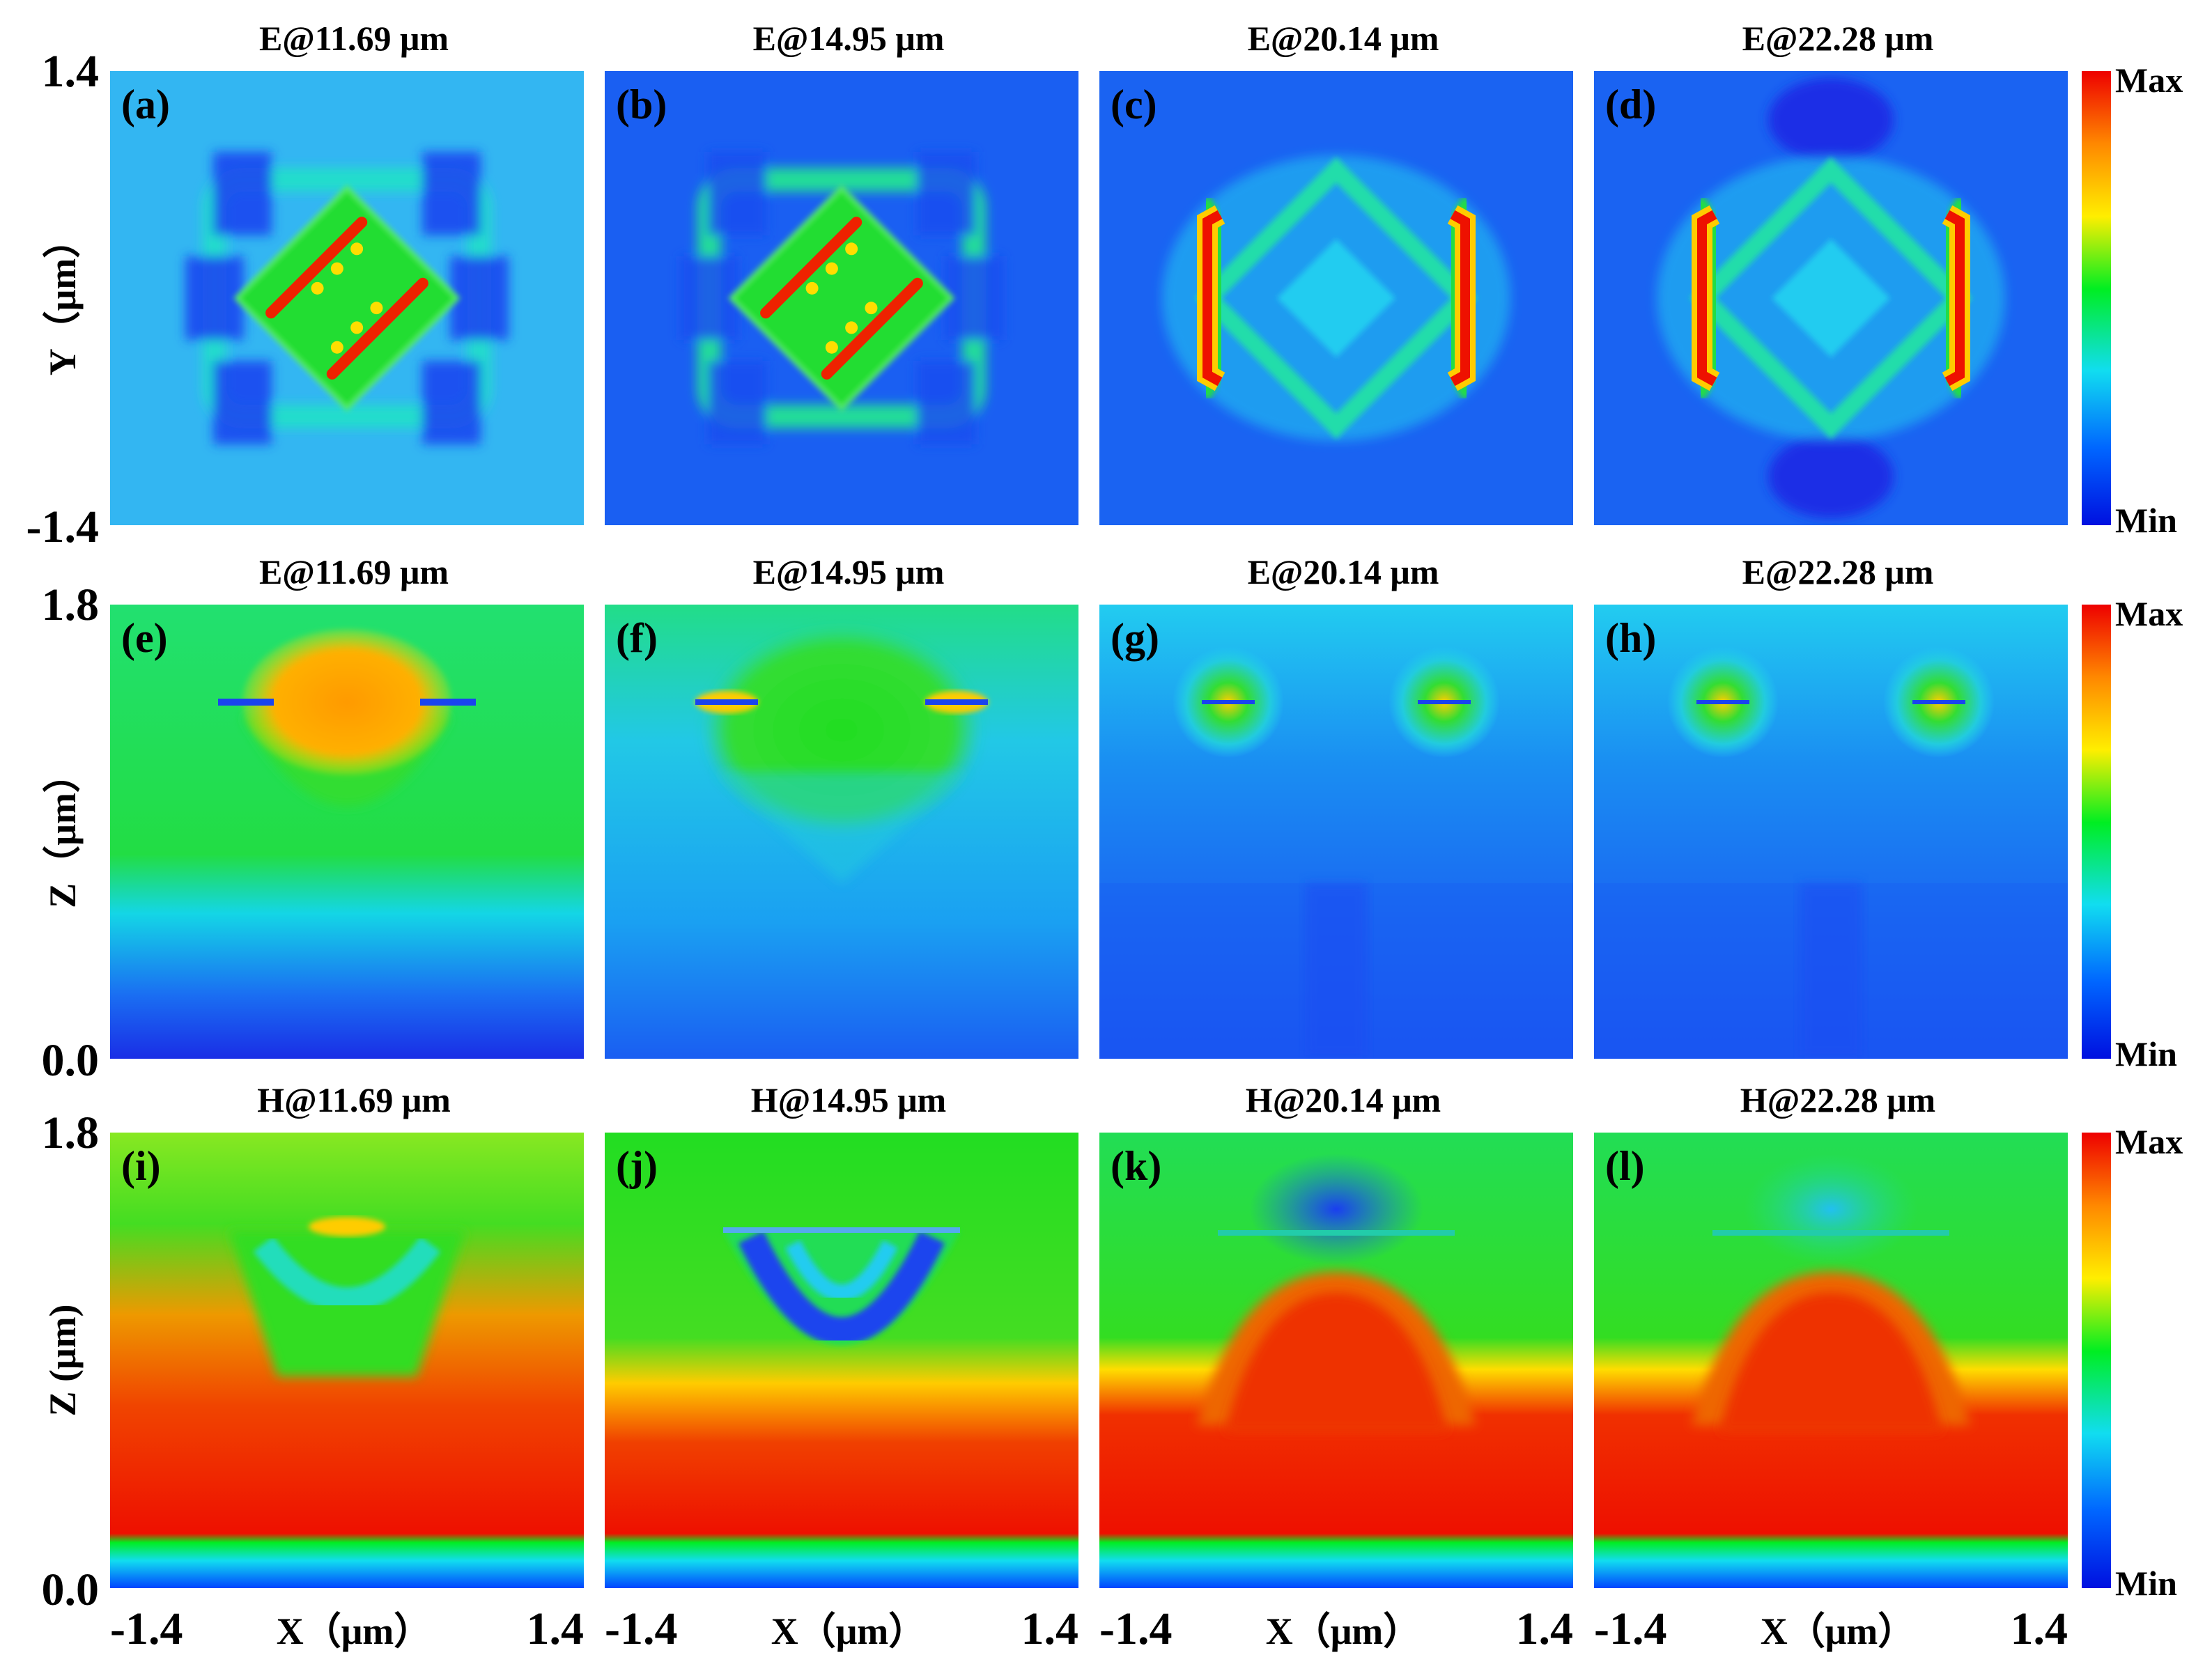  I want to click on panel-letter: (e), so click(144, 638).